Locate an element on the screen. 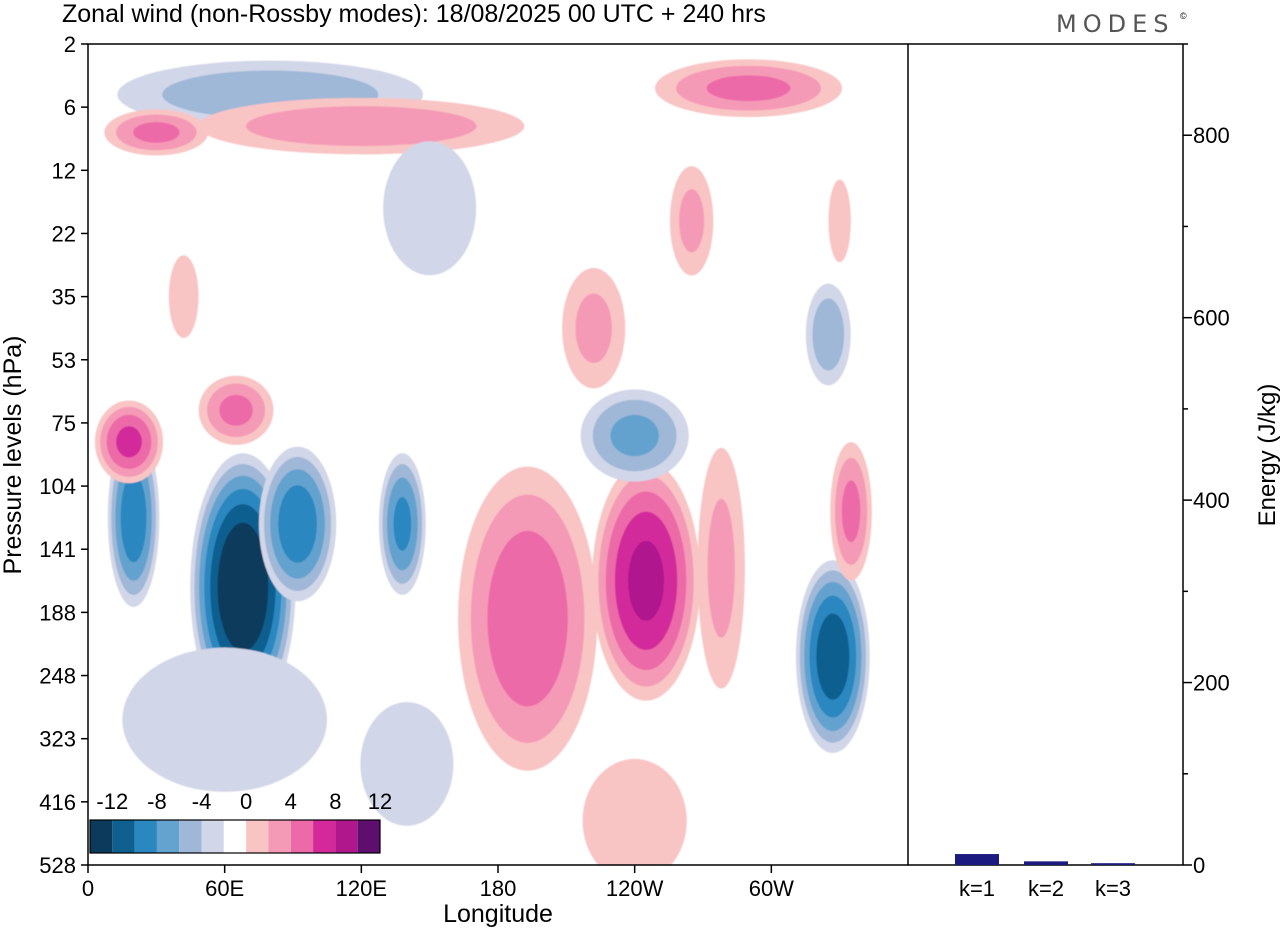  energy-category-label-0: k=1 is located at coordinates (977, 888).